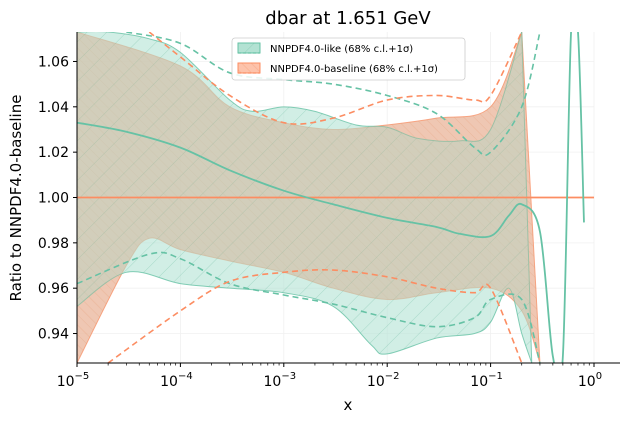 Image resolution: width=629 pixels, height=423 pixels. What do you see at coordinates (53, 289) in the screenshot?
I see `y-tick-label: 0.96` at bounding box center [53, 289].